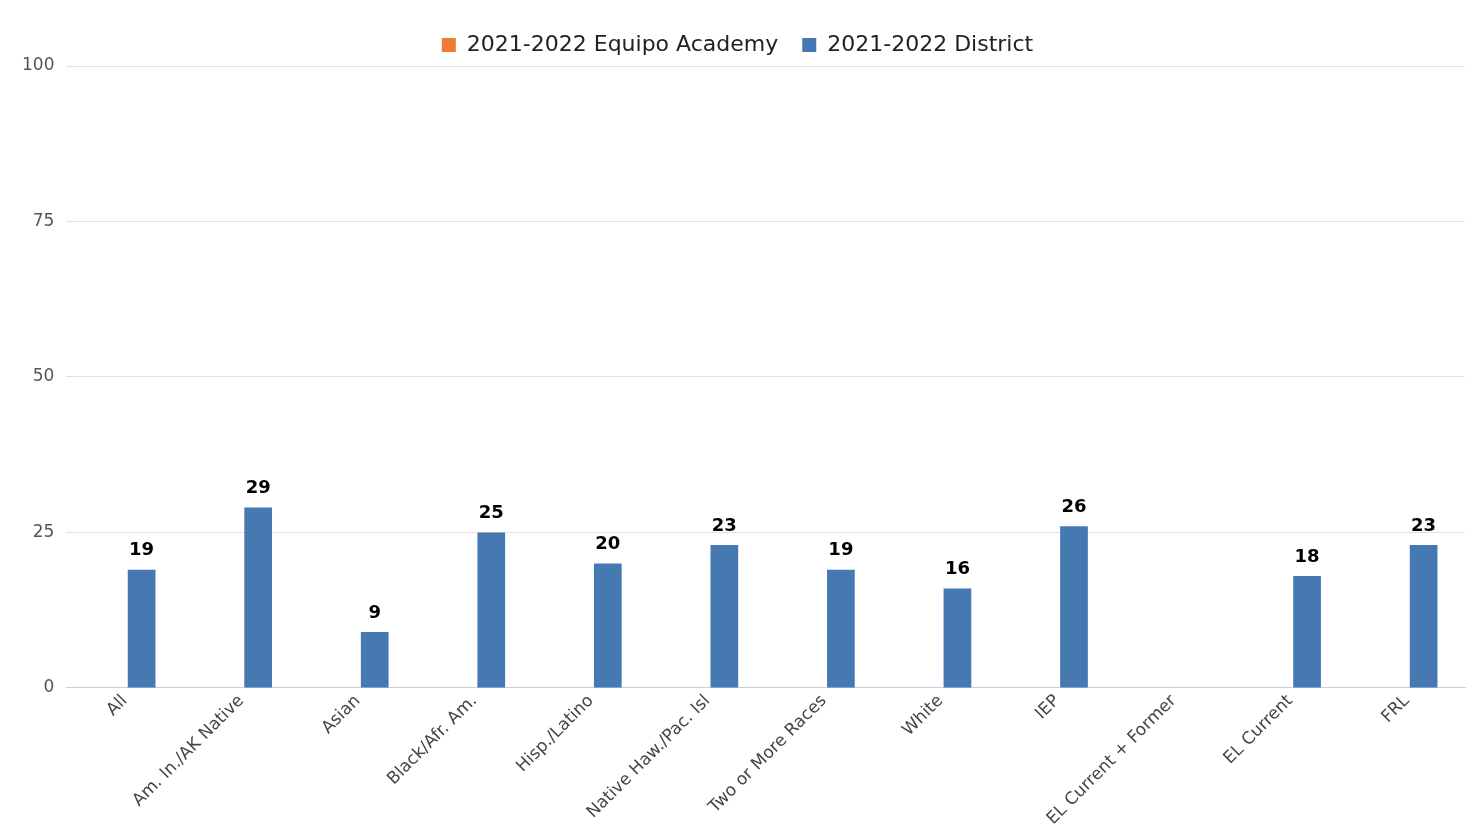 Image resolution: width=1473 pixels, height=832 pixels. I want to click on x-tick-label: IEP, so click(1047, 706).